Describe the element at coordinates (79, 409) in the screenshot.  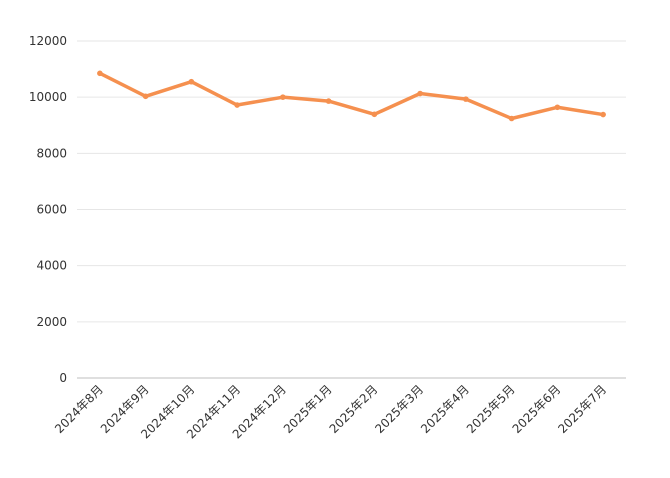
I see `x-tick-label: 2024年8月` at that location.